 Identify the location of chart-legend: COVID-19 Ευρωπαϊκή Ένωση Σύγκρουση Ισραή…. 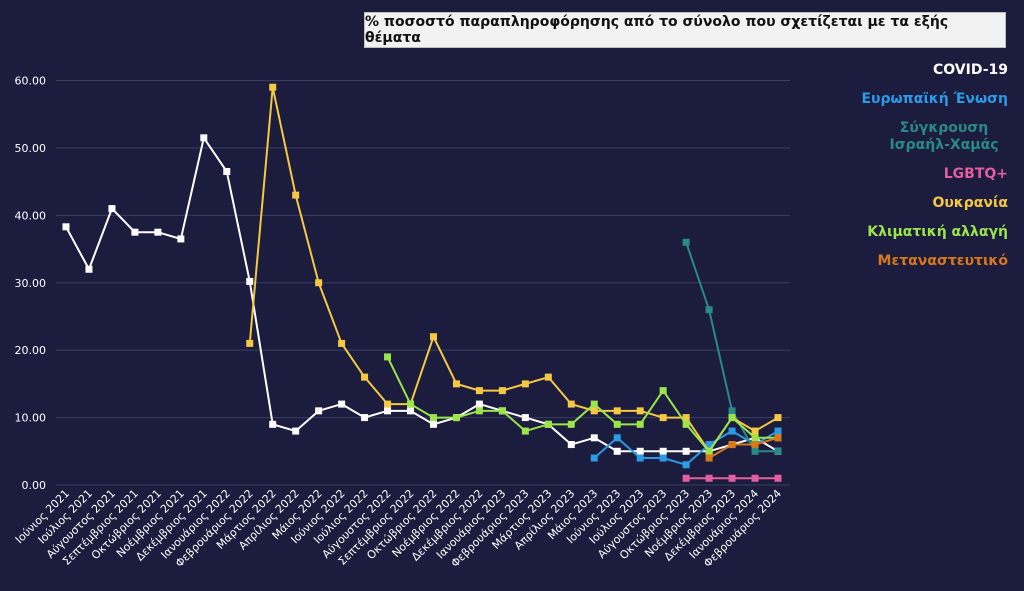
(924, 172).